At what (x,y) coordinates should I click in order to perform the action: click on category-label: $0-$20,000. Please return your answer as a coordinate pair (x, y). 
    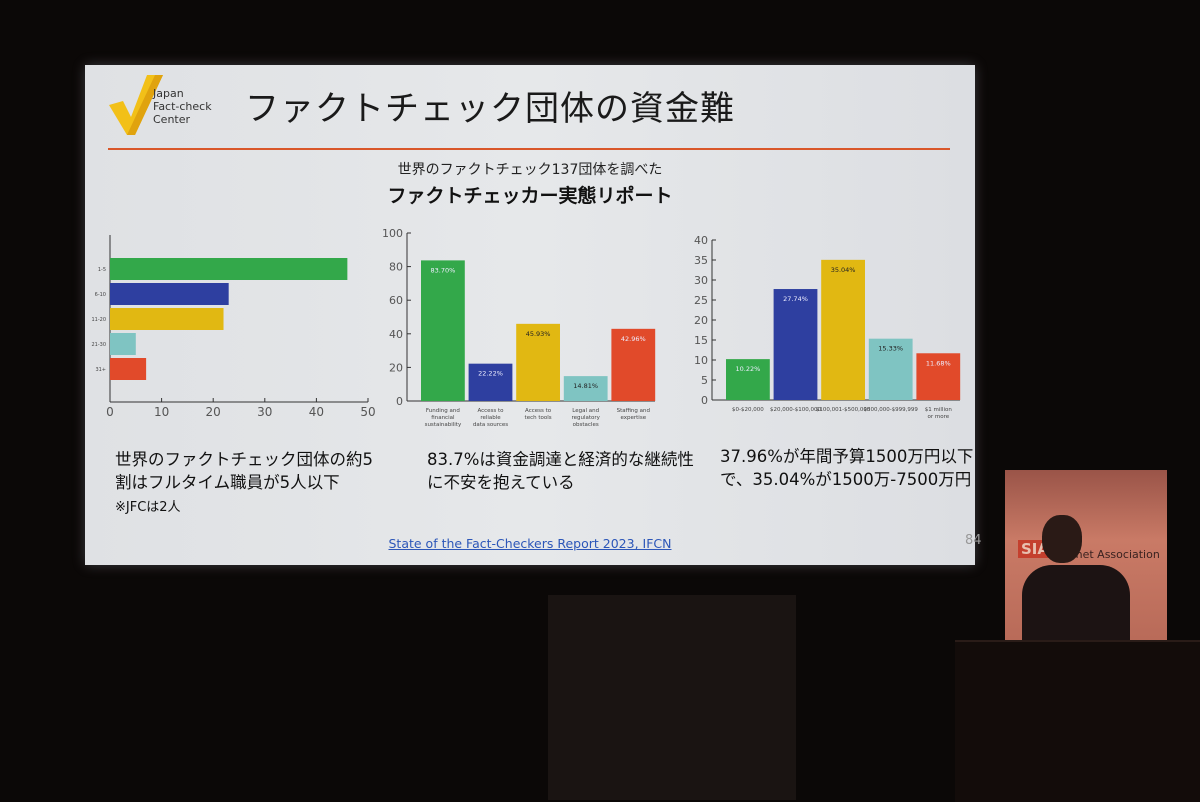
    Looking at the image, I should click on (748, 410).